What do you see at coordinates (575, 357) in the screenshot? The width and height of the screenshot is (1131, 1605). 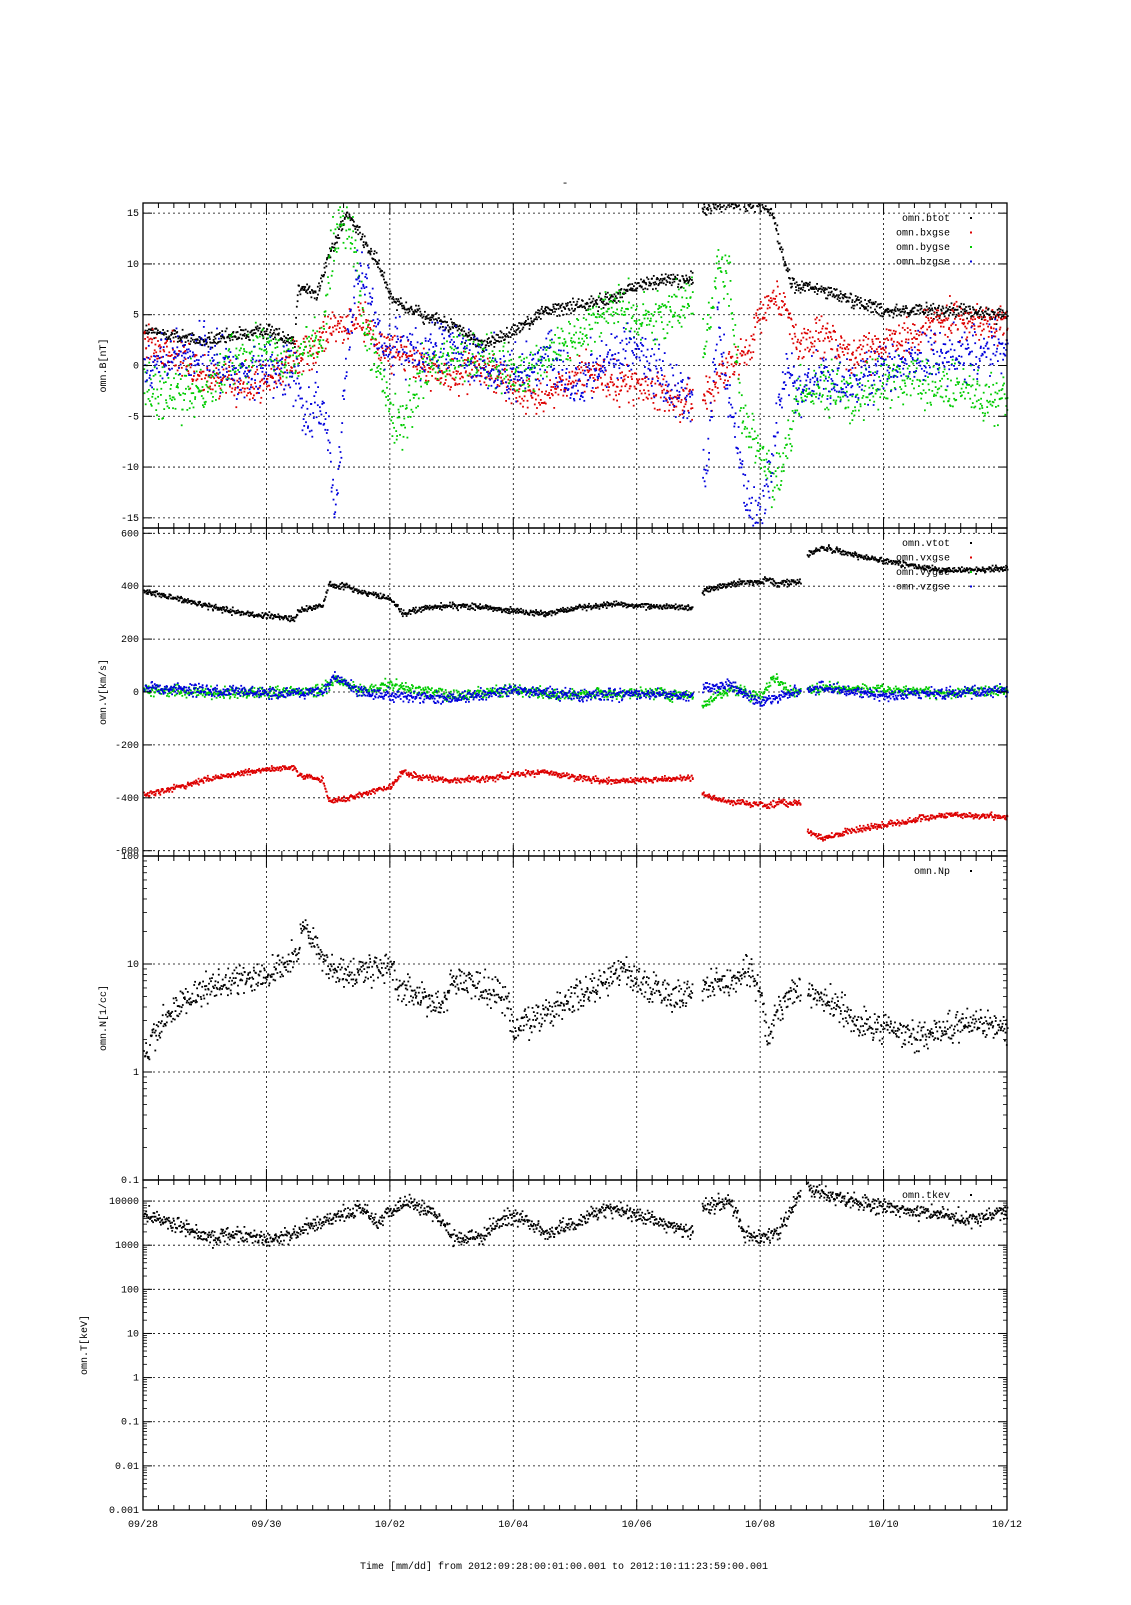 I see `series-omn-bygse` at bounding box center [575, 357].